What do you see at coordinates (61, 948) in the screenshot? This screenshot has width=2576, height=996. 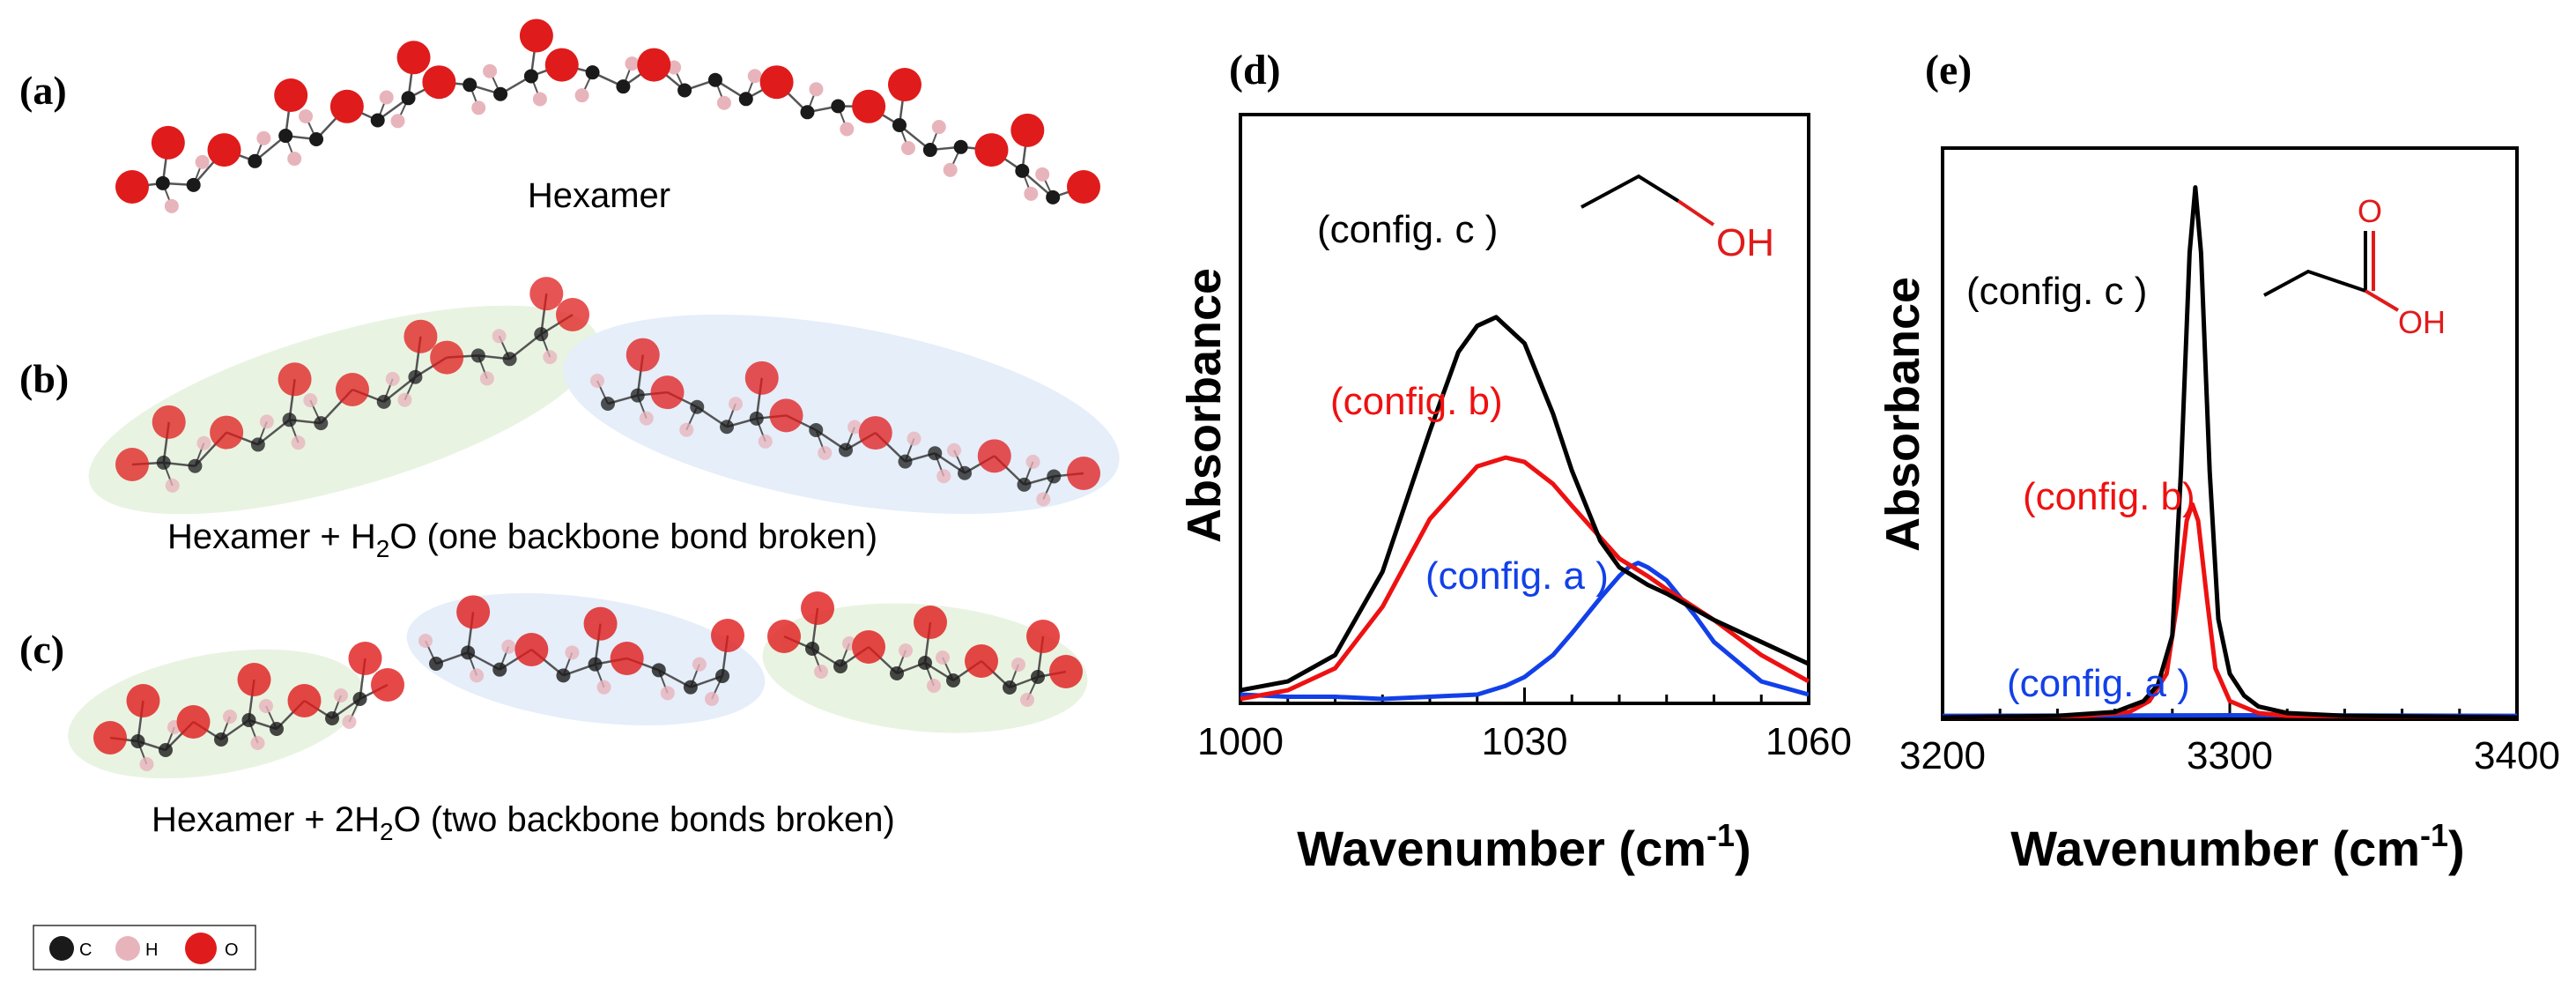 I see `carbon-atom-icon` at bounding box center [61, 948].